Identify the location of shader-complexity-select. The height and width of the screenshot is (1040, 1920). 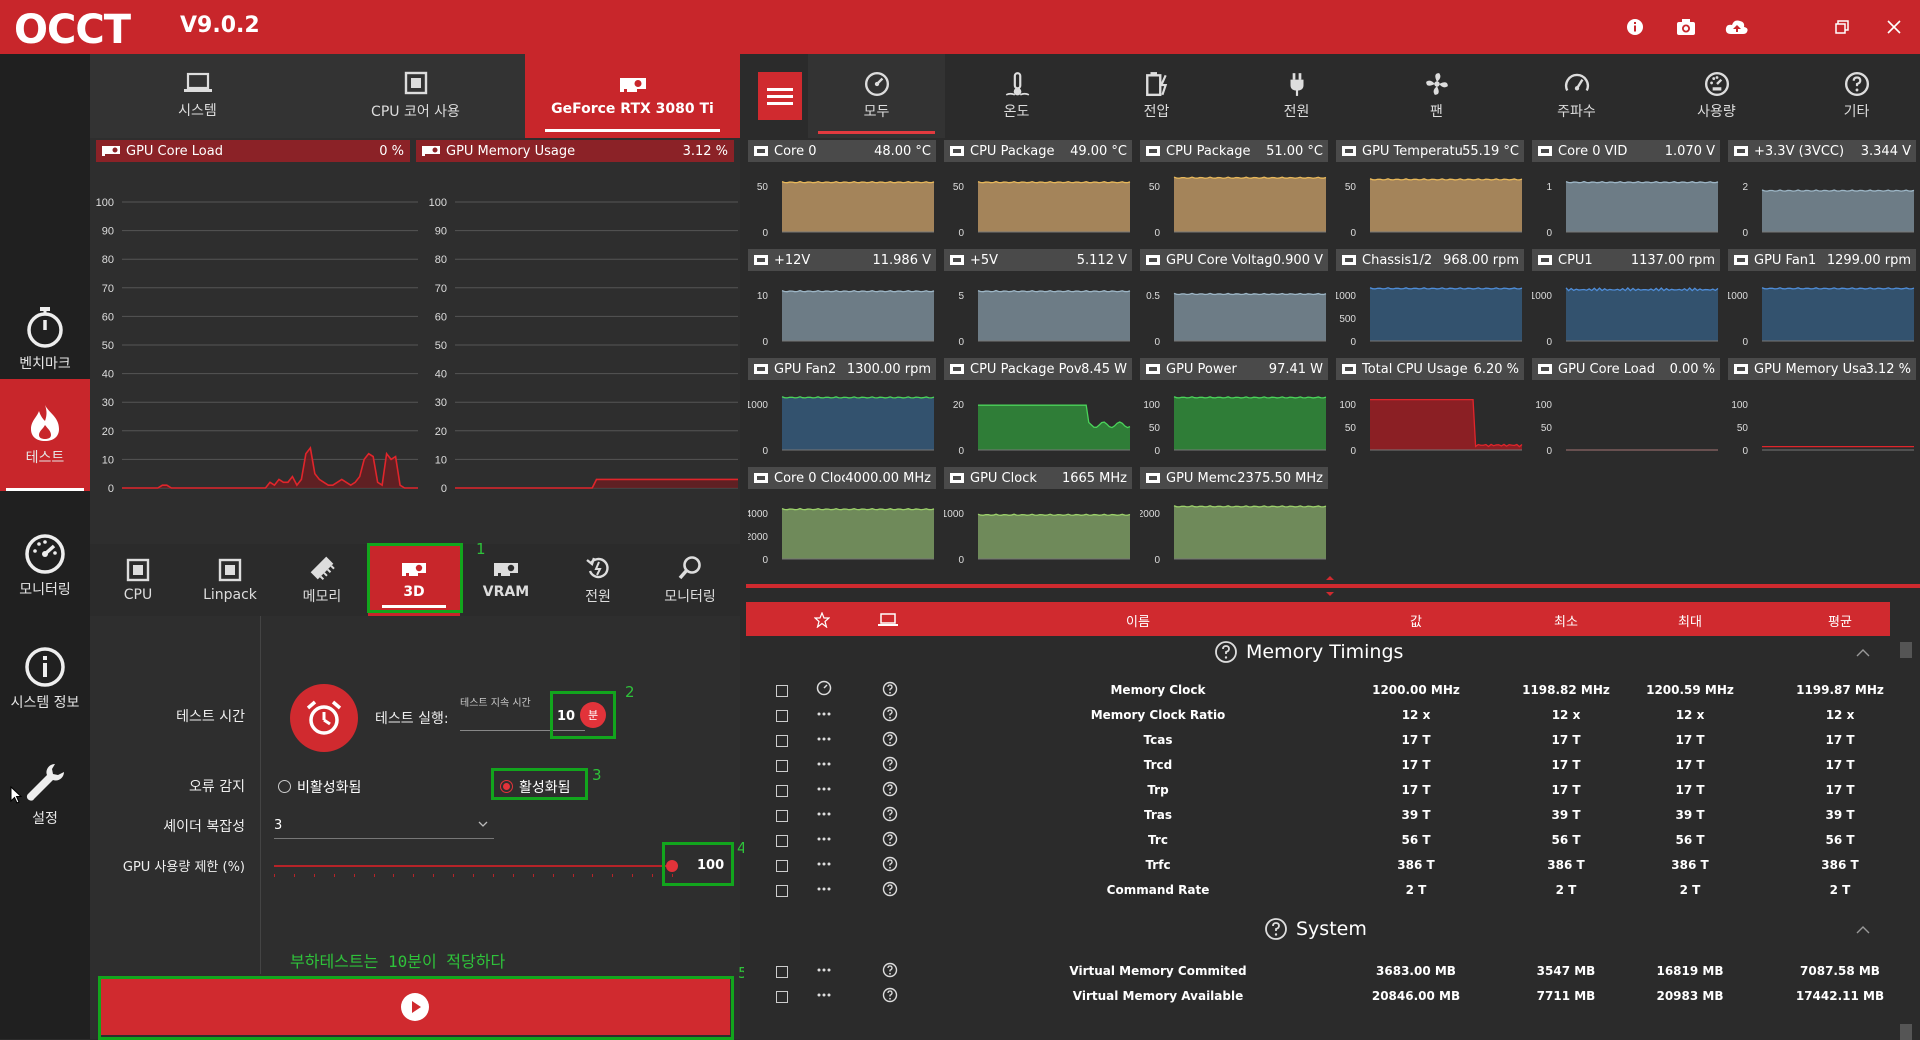
(384, 838).